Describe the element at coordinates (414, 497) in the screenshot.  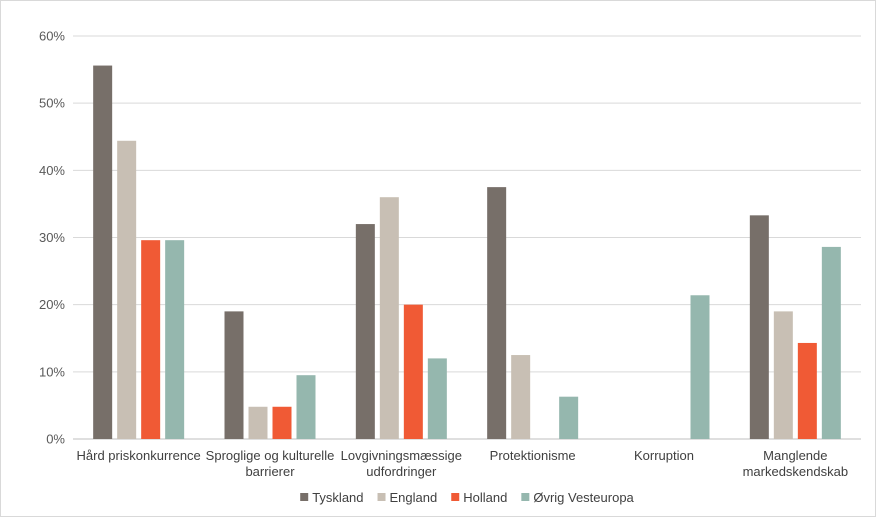
I see `legend-label: England` at that location.